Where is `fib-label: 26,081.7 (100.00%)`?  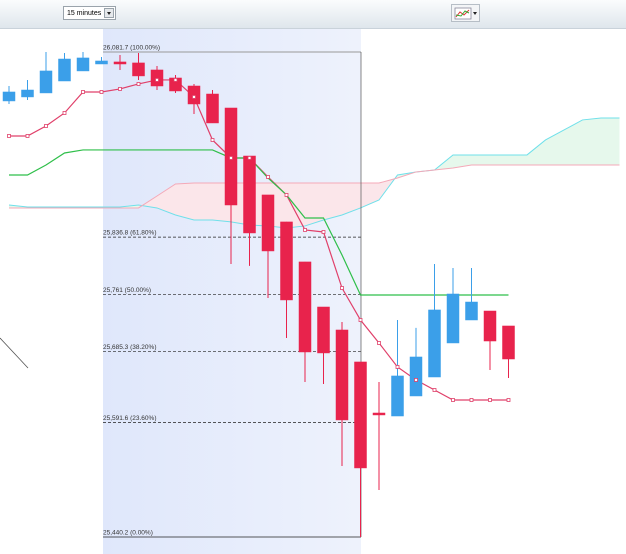 fib-label: 26,081.7 (100.00%) is located at coordinates (131, 47).